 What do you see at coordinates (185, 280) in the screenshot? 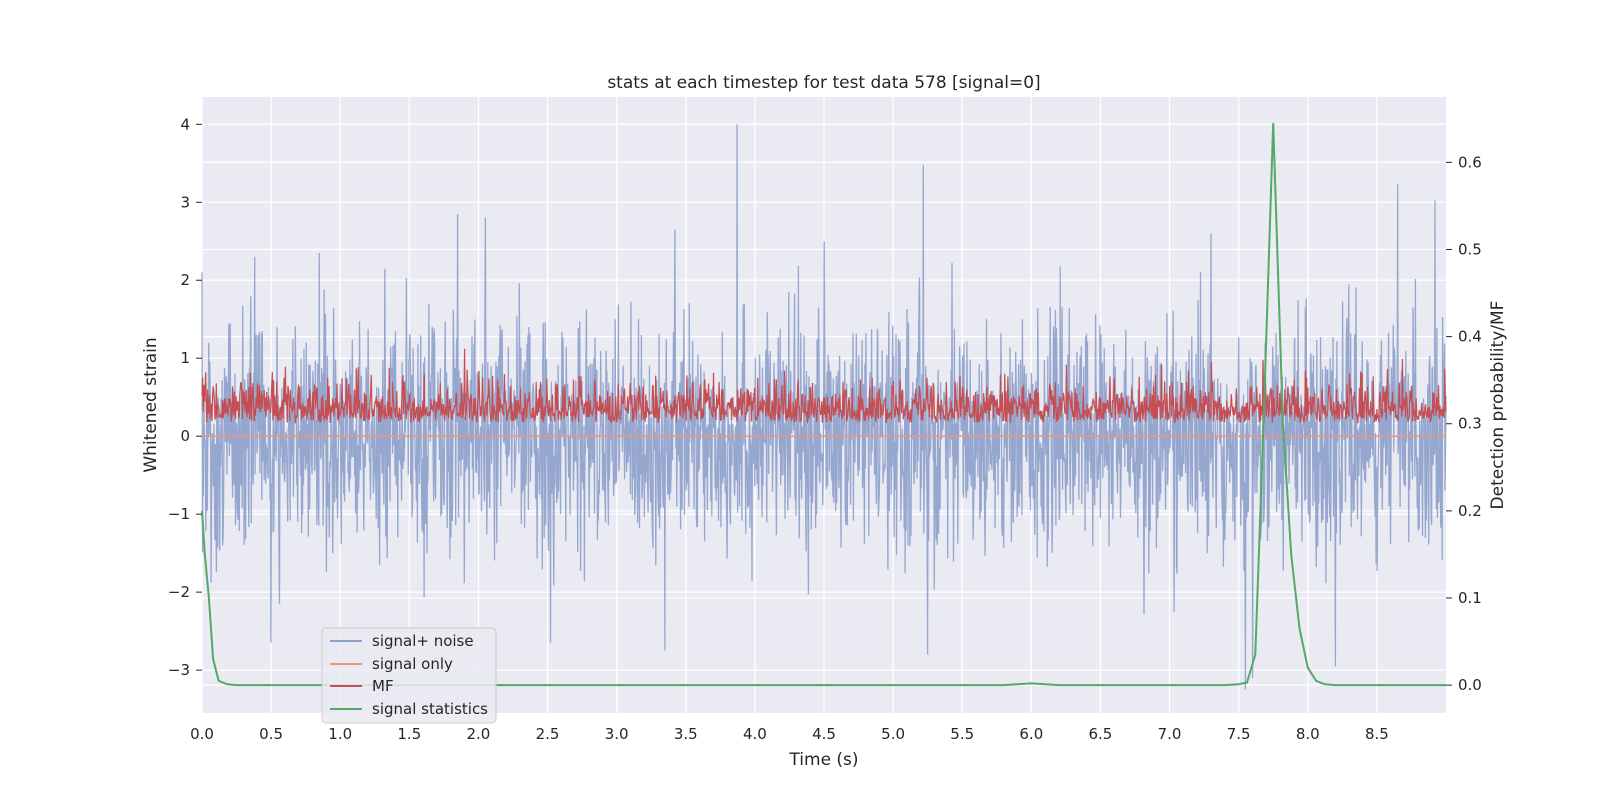
I see `y-tick-label: 2` at bounding box center [185, 280].